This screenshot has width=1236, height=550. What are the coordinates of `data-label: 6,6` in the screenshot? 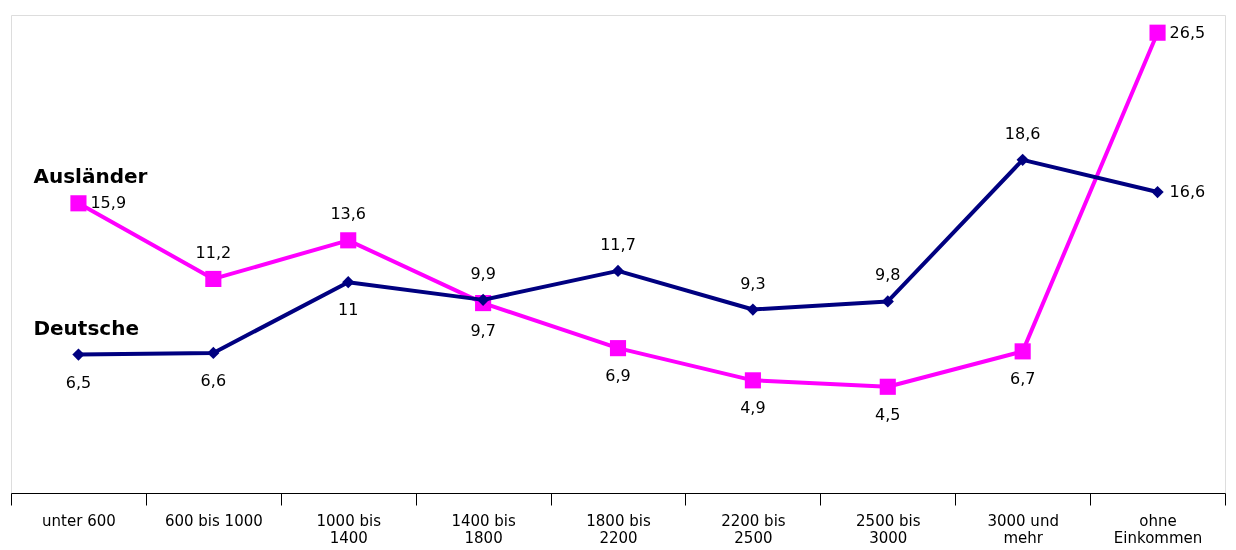 It's located at (213, 380).